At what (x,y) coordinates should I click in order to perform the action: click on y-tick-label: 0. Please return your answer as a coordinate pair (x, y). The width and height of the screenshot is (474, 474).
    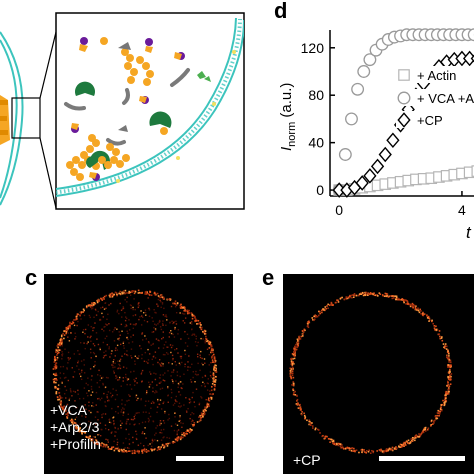
    Looking at the image, I should click on (320, 190).